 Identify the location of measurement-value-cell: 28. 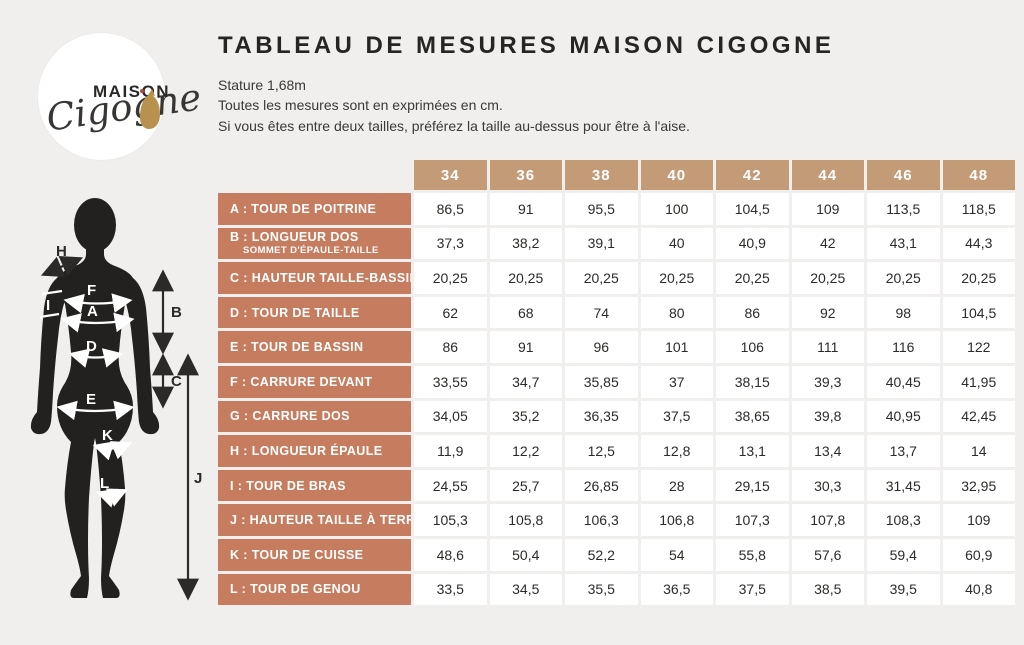
(676, 485).